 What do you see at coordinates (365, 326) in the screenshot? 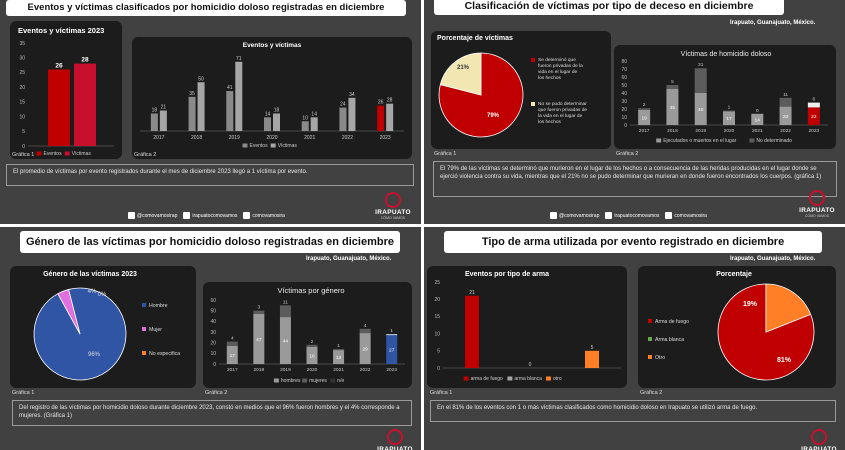
I see `data-label: 4` at bounding box center [365, 326].